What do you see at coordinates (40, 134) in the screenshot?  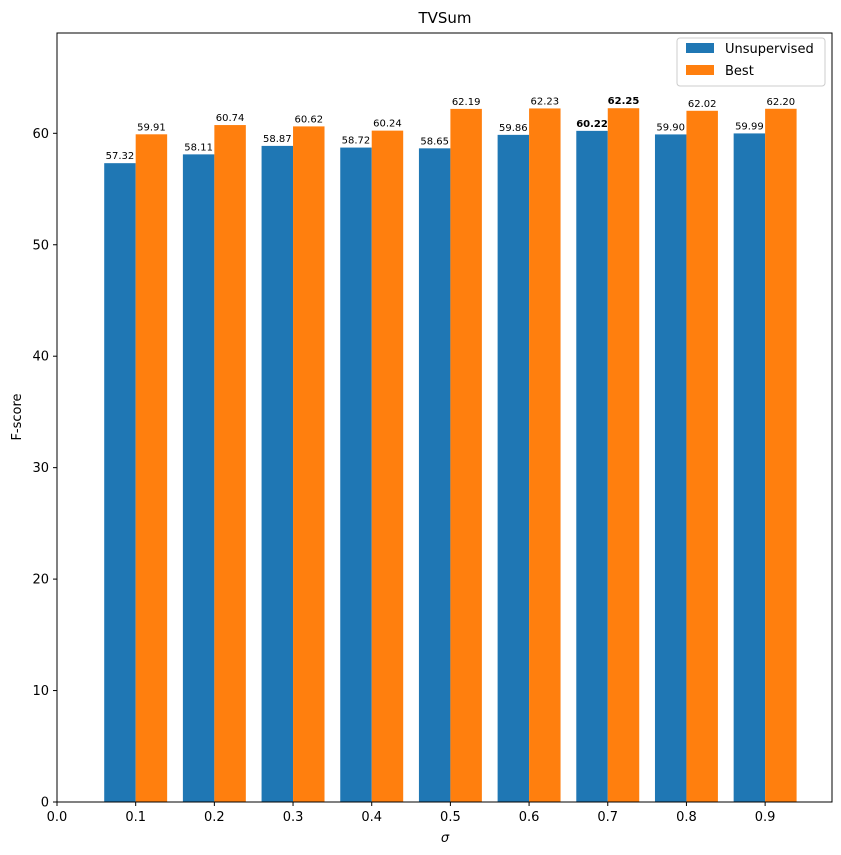 I see `y-tick-label: 60` at bounding box center [40, 134].